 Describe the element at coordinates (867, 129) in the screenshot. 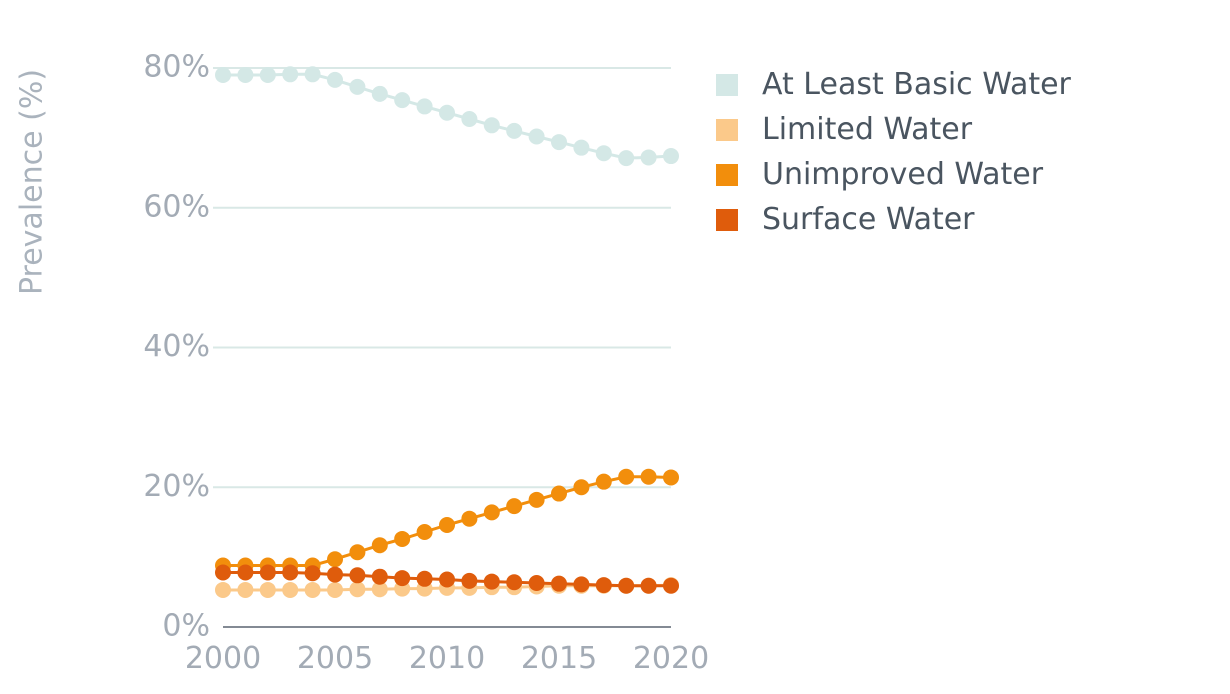

I see `legend-label: Limited Water` at that location.